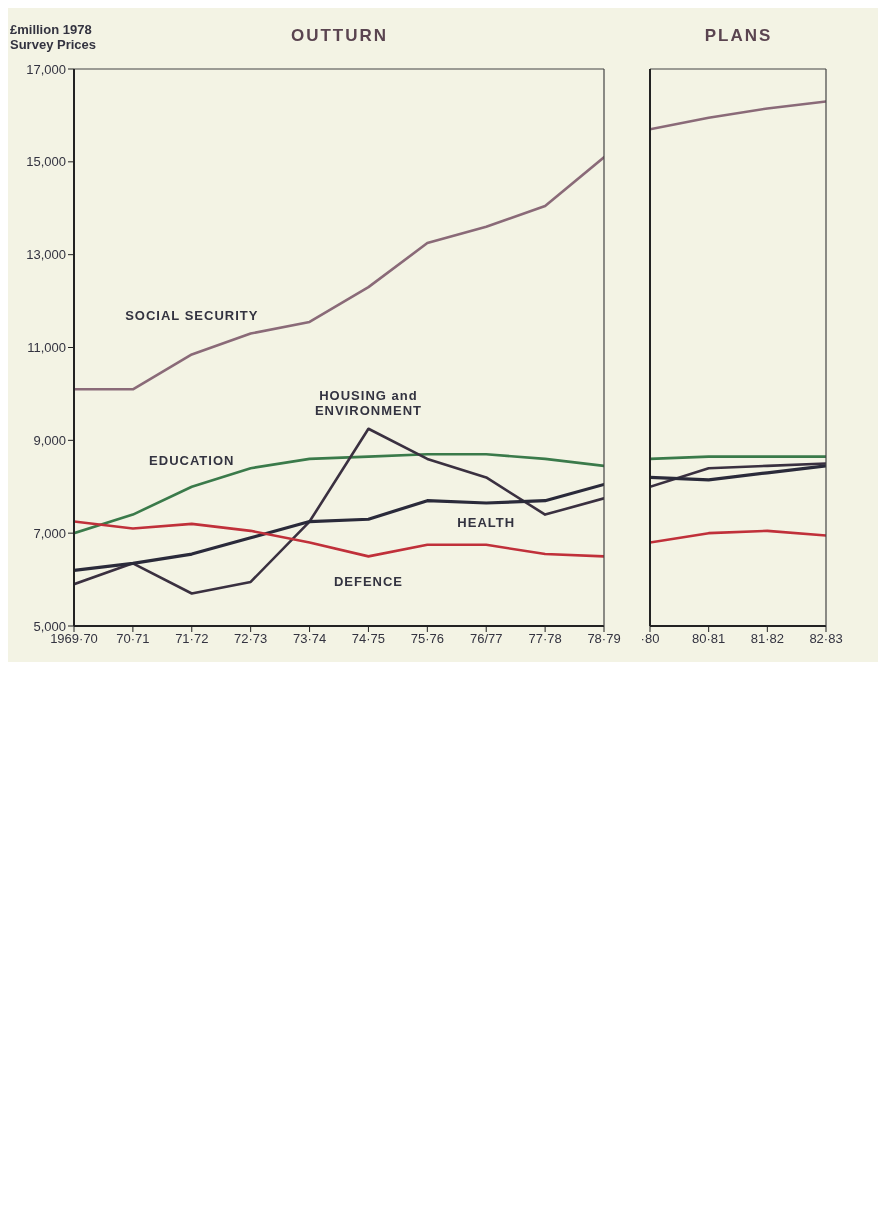 This screenshot has height=1214, width=889. Describe the element at coordinates (545, 639) in the screenshot. I see `x-tick-label: 77·78` at that location.